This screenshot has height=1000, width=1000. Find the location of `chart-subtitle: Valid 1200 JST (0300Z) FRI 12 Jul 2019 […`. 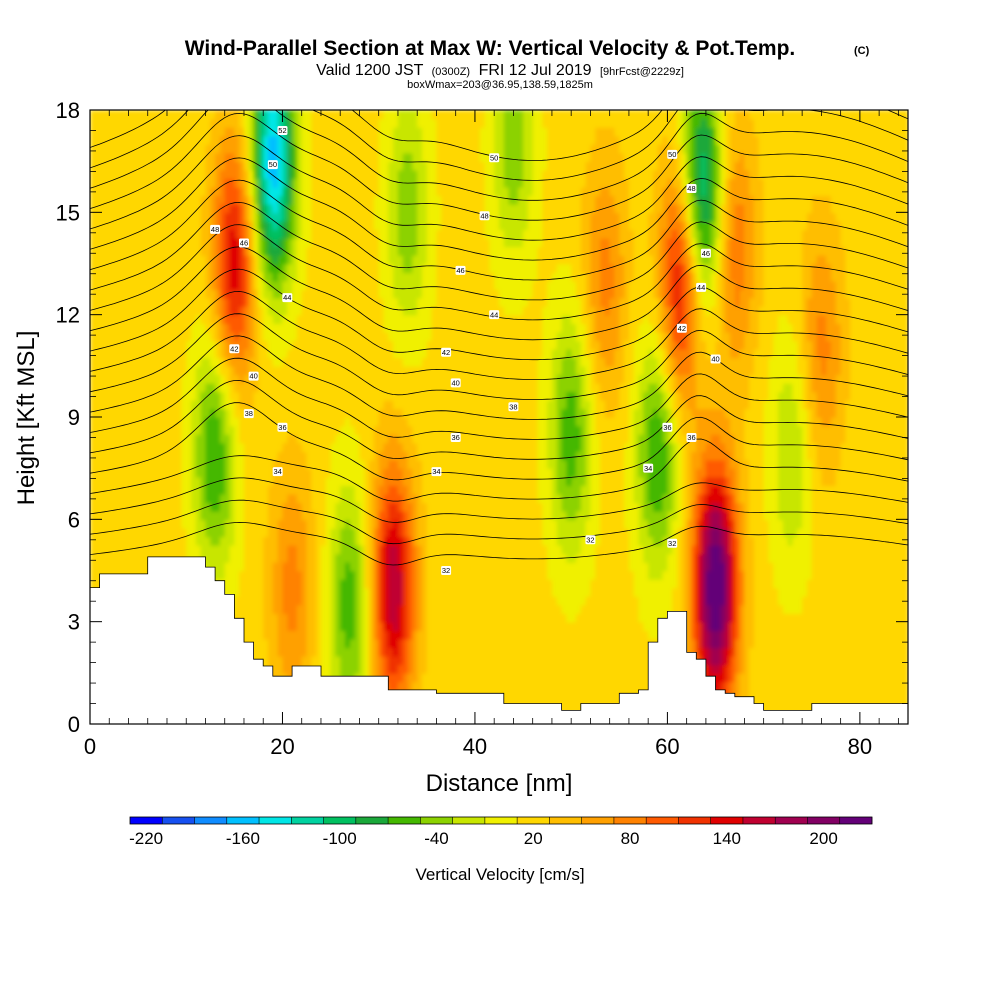

chart-subtitle: Valid 1200 JST (0300Z) FRI 12 Jul 2019 [… is located at coordinates (500, 70).